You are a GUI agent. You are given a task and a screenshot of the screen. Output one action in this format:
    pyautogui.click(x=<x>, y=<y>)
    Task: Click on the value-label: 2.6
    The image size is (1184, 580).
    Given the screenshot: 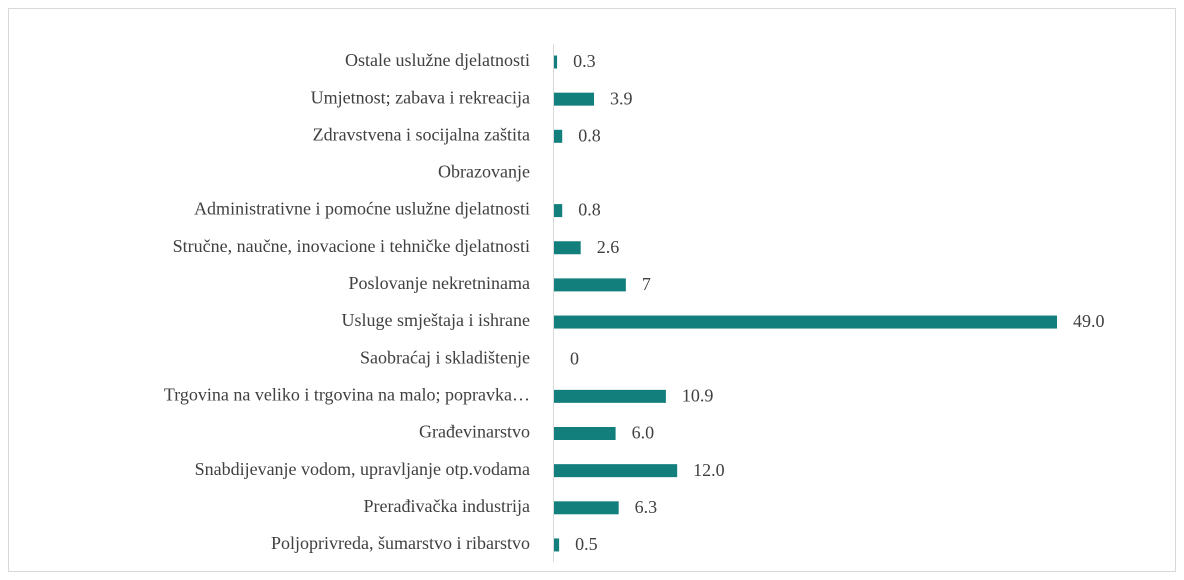 What is the action you would take?
    pyautogui.click(x=608, y=247)
    